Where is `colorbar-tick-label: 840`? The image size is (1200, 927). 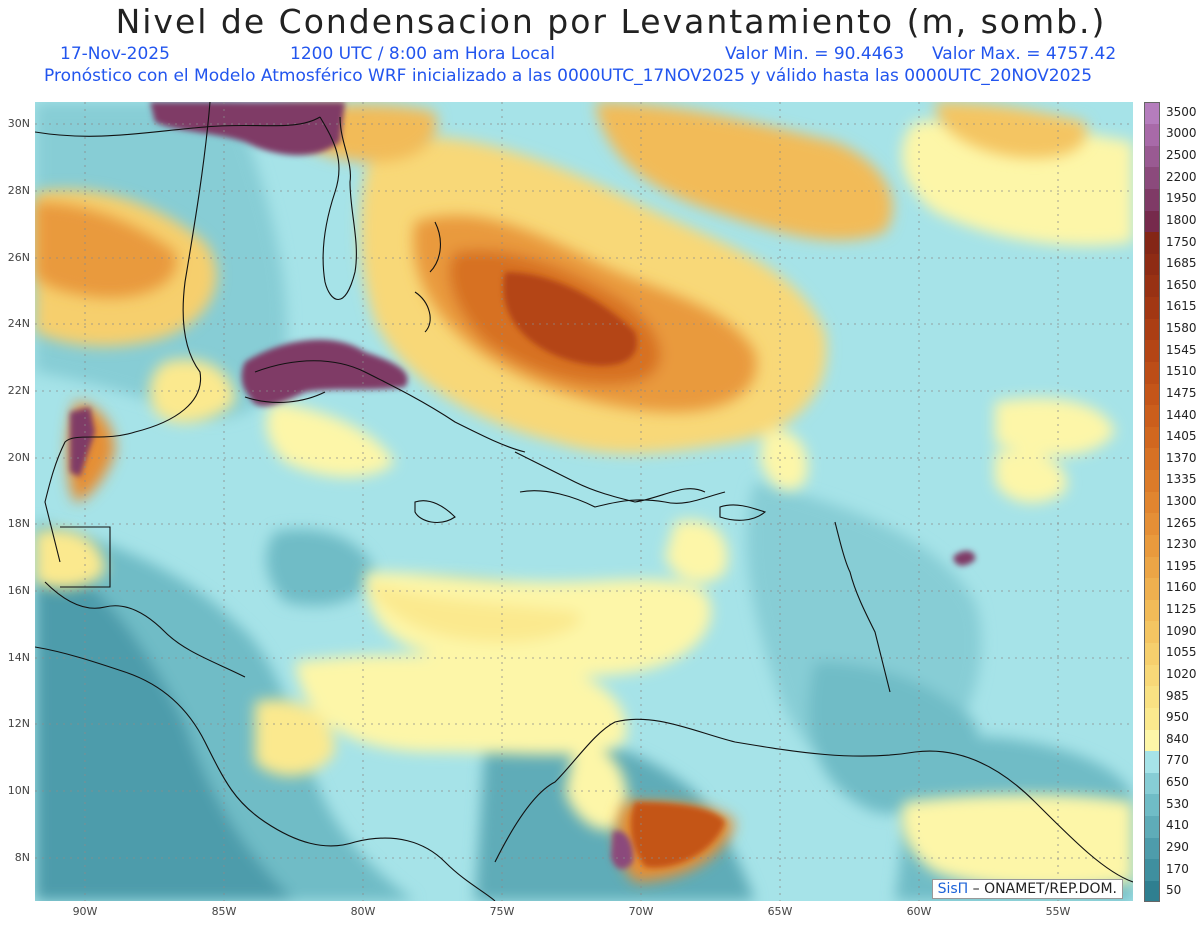
colorbar-tick-label: 840 is located at coordinates (1177, 738).